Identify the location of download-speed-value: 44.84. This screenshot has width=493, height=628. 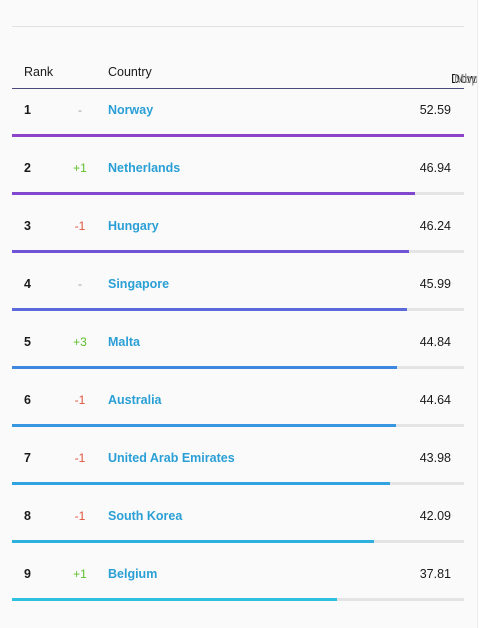
(435, 342).